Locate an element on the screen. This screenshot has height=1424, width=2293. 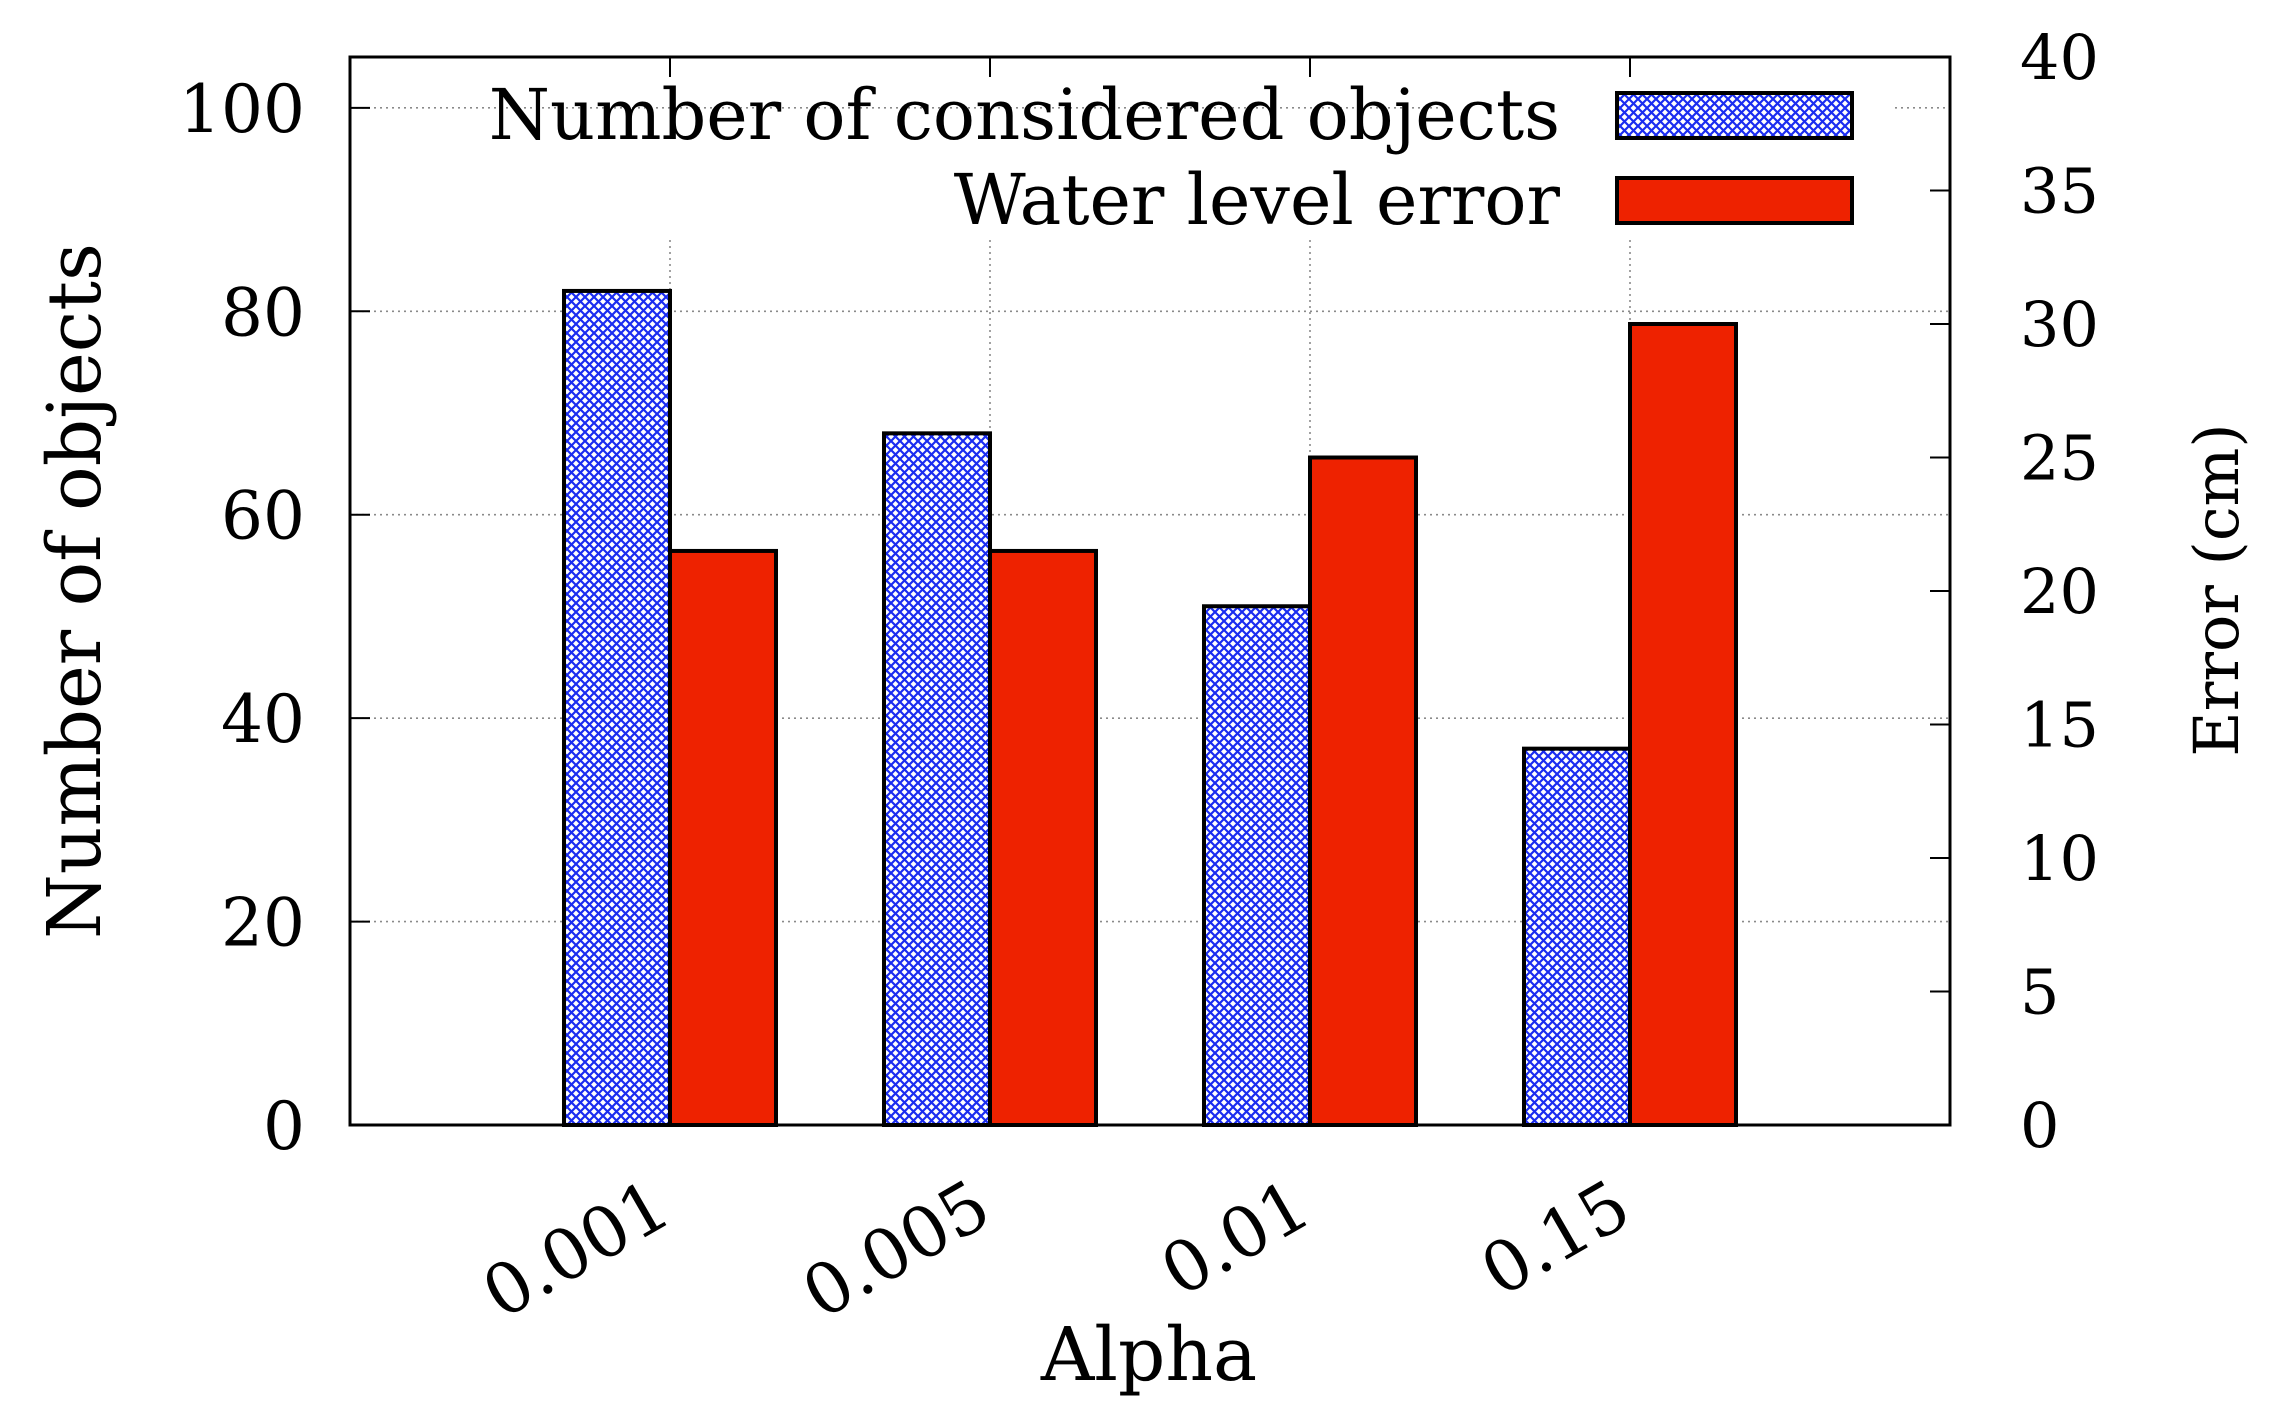
y-tick-label-0: 0 is located at coordinates (284, 1126).